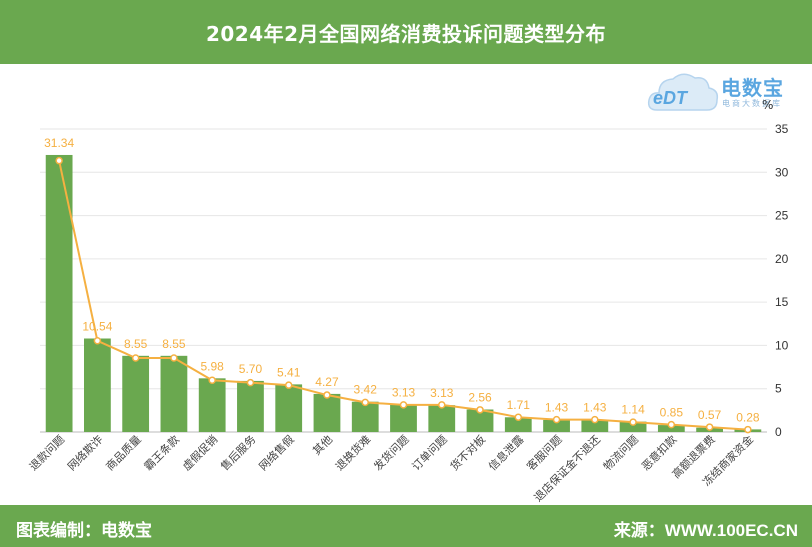  I want to click on y-tick-label: 20, so click(782, 259).